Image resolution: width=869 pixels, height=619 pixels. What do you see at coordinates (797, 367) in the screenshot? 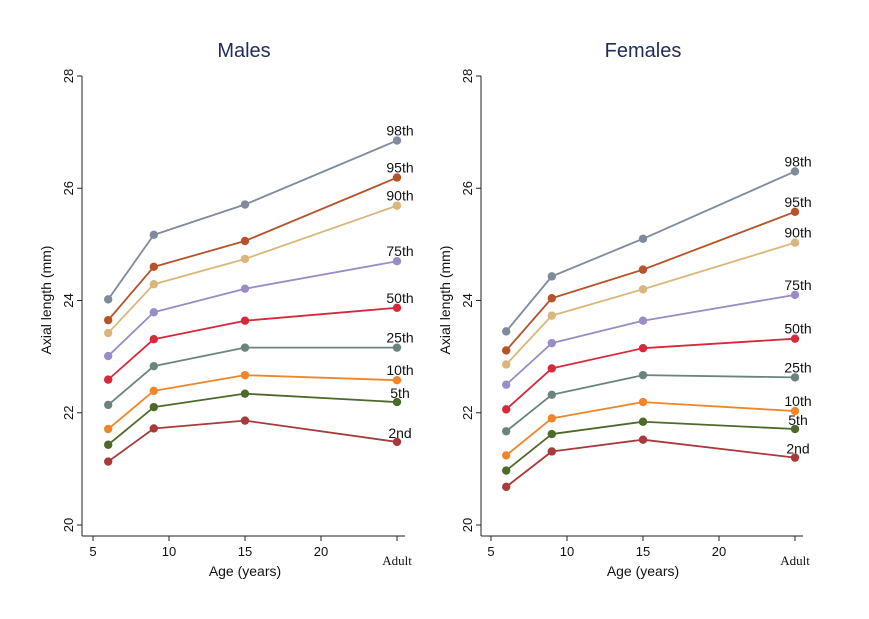
I see `percentile-label: 25th` at bounding box center [797, 367].